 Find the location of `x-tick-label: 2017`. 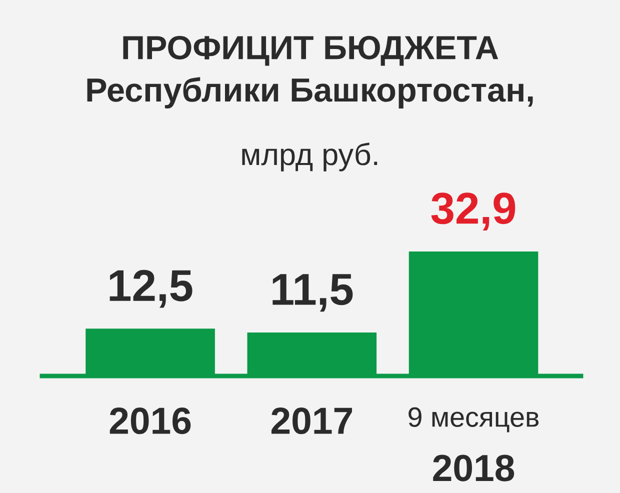

x-tick-label: 2017 is located at coordinates (312, 421).